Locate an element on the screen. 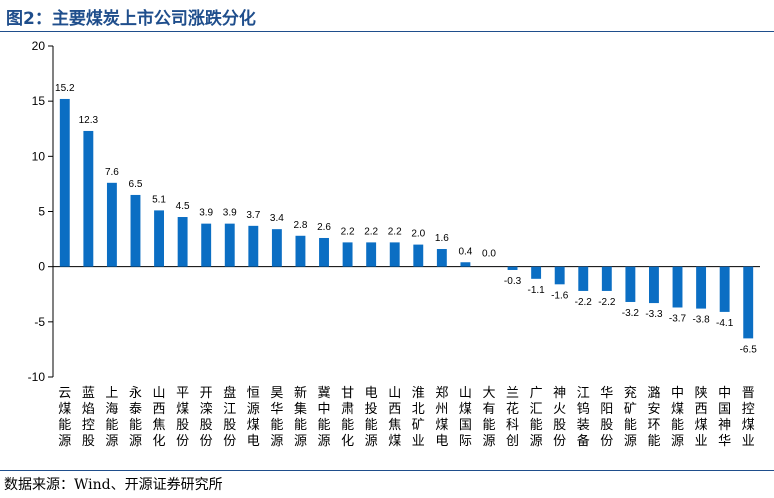  data-label: 6.5 is located at coordinates (136, 184).